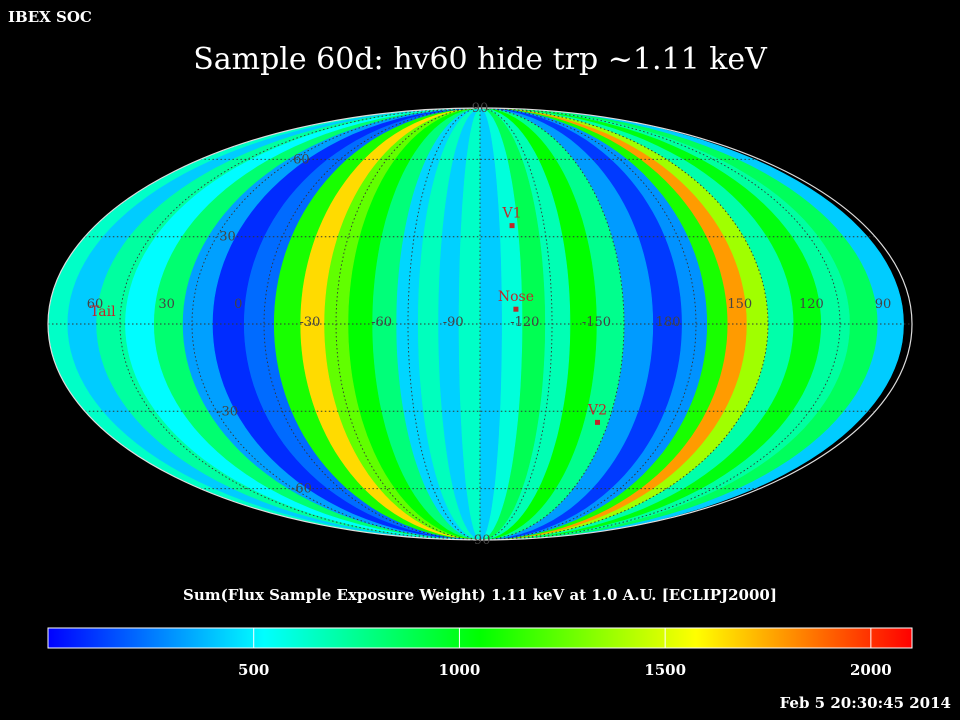 This screenshot has height=720, width=960. I want to click on longitude-label: 180, so click(668, 322).